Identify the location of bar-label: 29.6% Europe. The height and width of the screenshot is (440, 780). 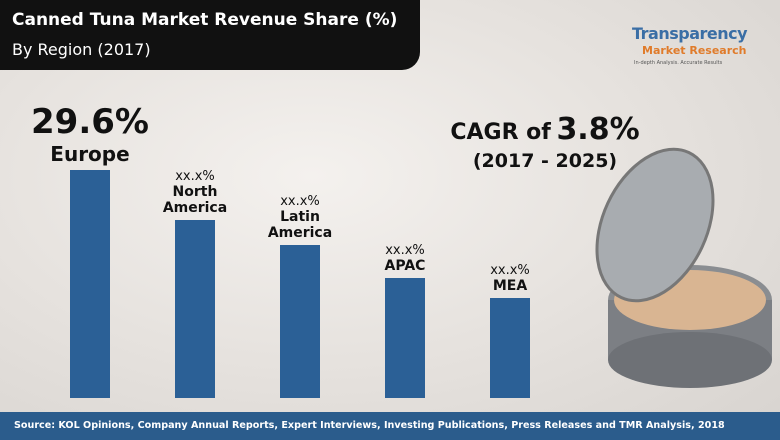
(90, 134).